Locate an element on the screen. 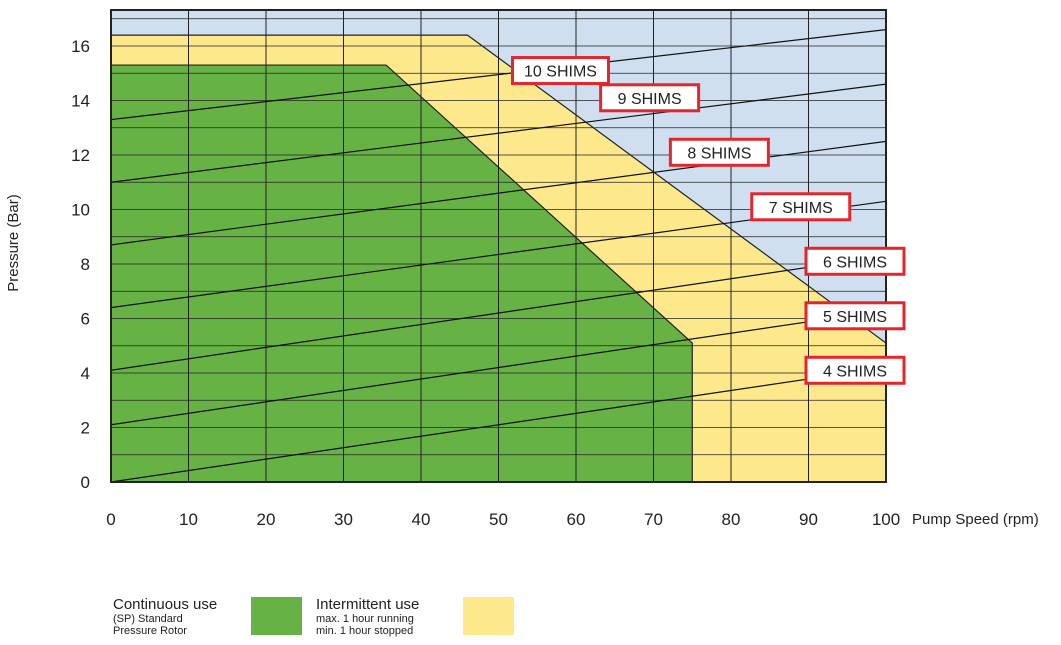  shim-label-7-shims-group: 7 SHIMS is located at coordinates (801, 207).